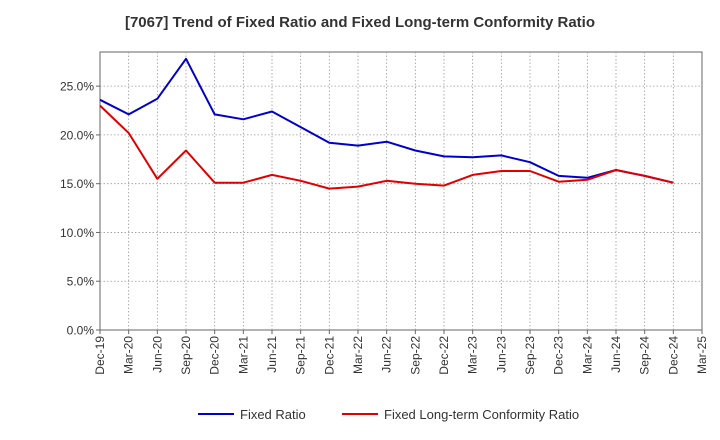  I want to click on y-tick-label: 20.0%, so click(77, 135).